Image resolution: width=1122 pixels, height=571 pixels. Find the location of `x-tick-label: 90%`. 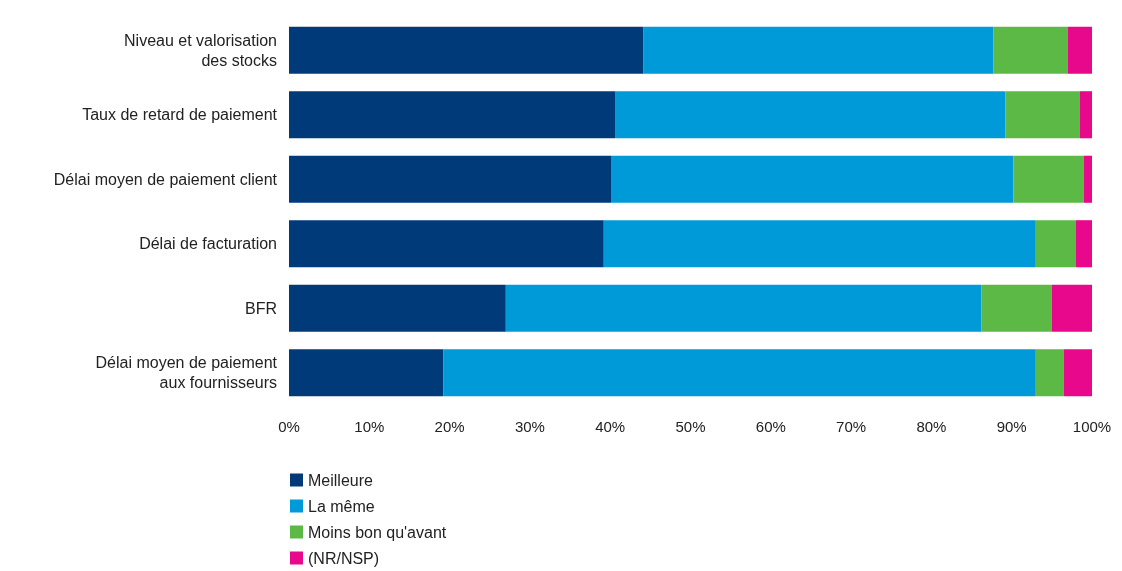

x-tick-label: 90% is located at coordinates (1011, 426).